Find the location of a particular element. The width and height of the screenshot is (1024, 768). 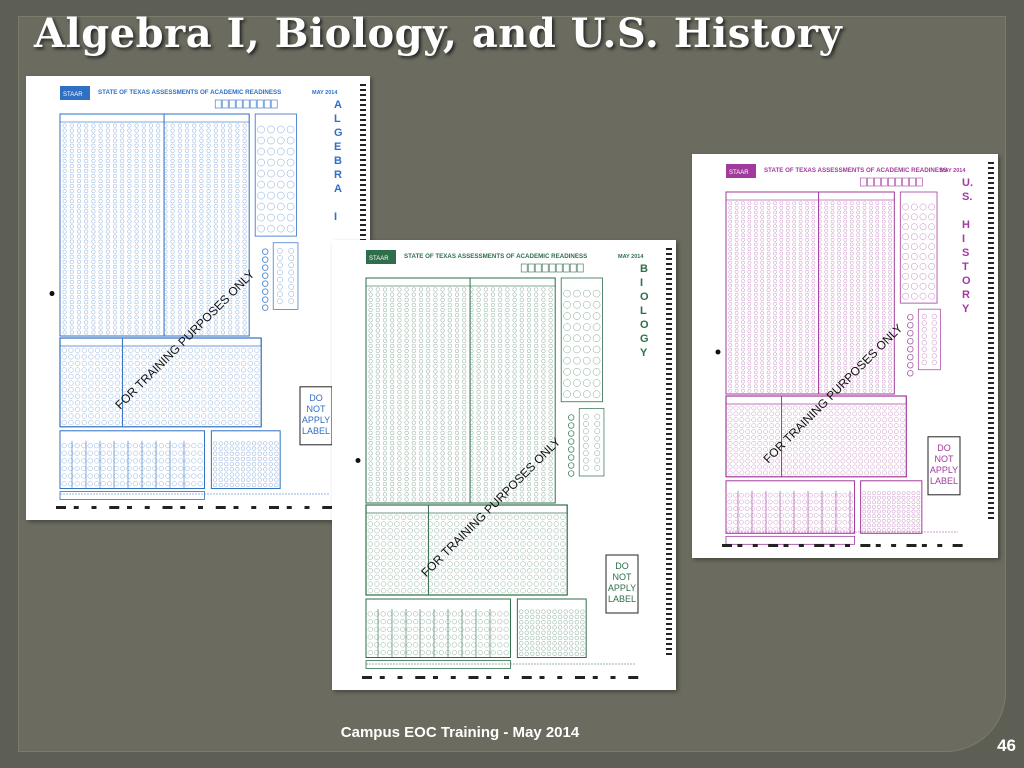

slide-title: Algebra I, Biology, and U.S. History is located at coordinates (438, 33).